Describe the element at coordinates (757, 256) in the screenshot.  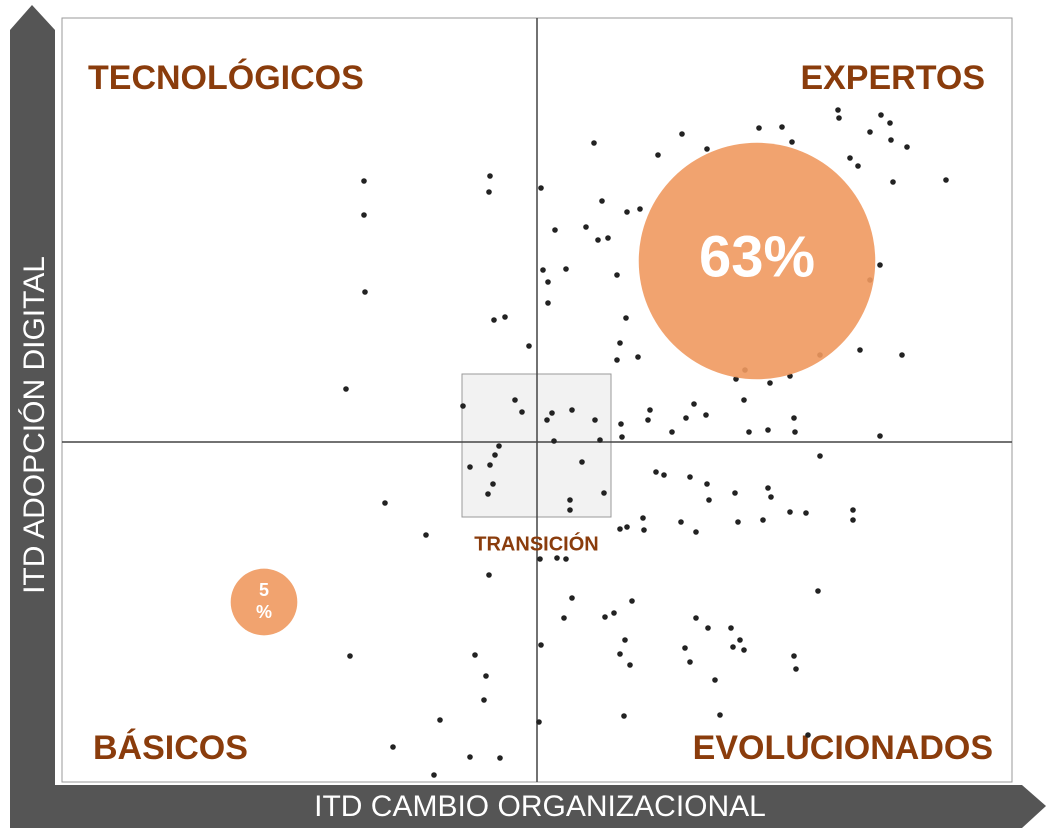
I see `bubble-label: 63%` at that location.